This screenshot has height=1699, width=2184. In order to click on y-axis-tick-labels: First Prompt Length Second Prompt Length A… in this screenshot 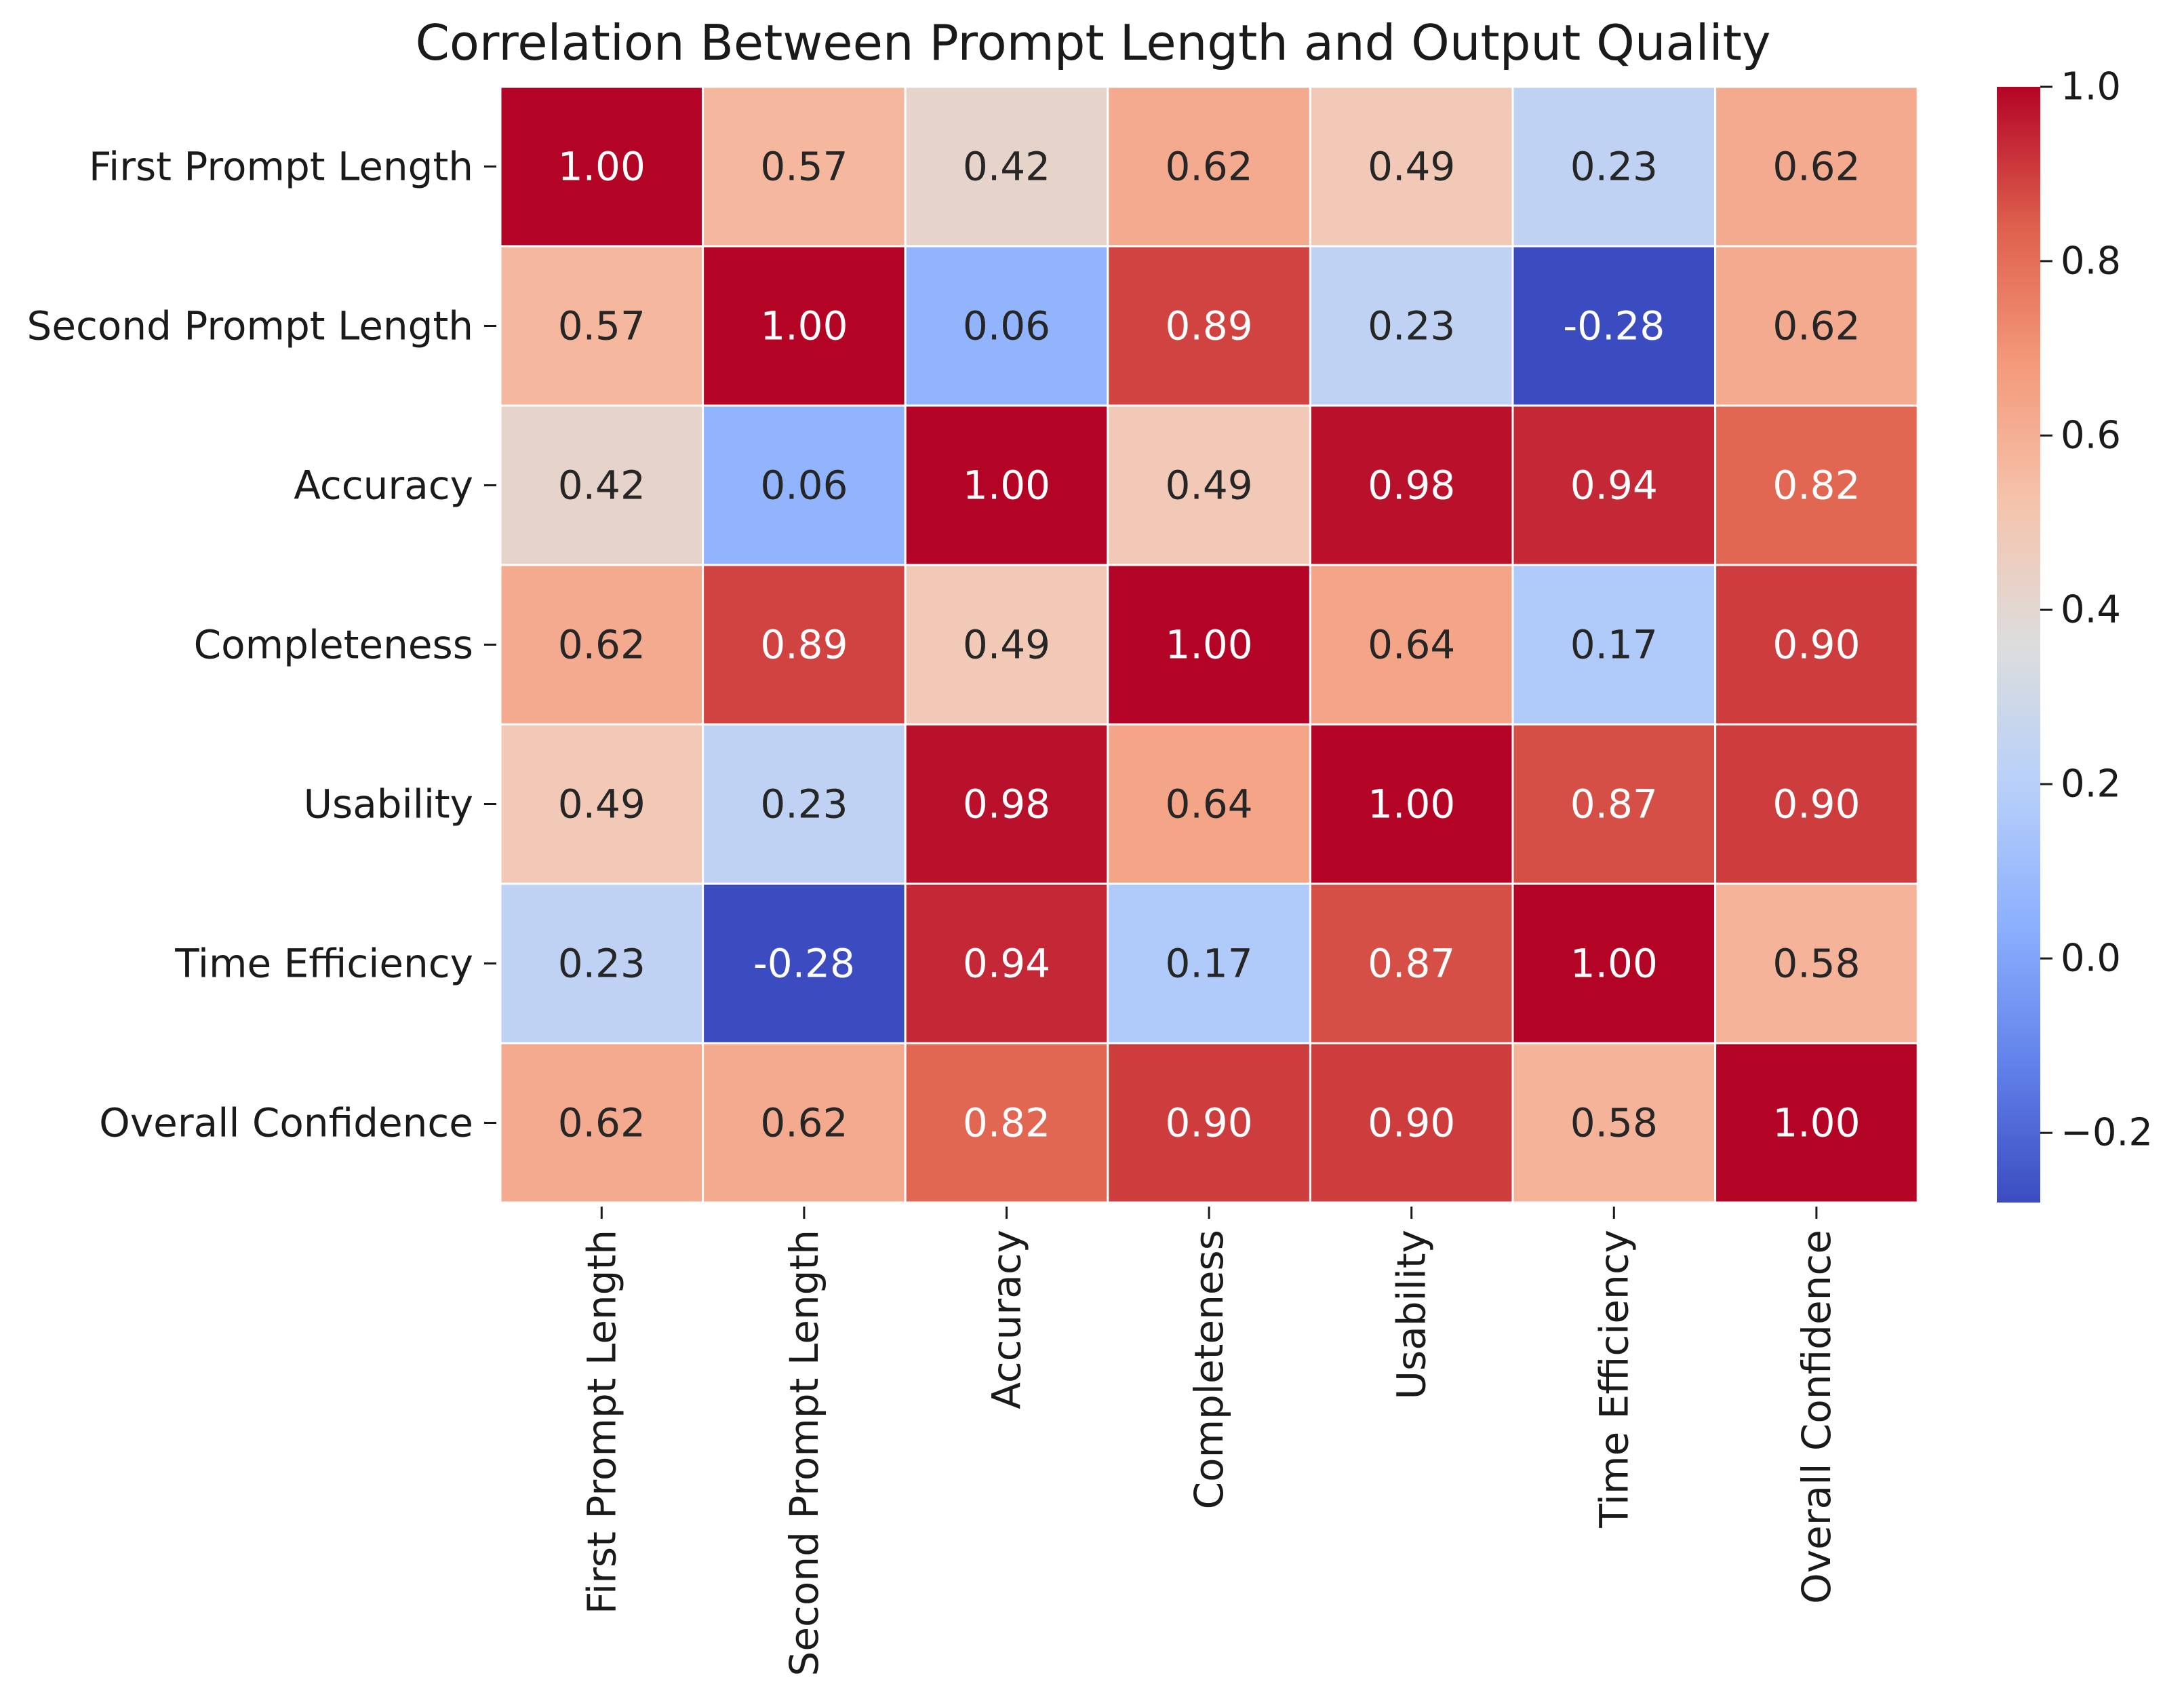, I will do `click(262, 645)`.